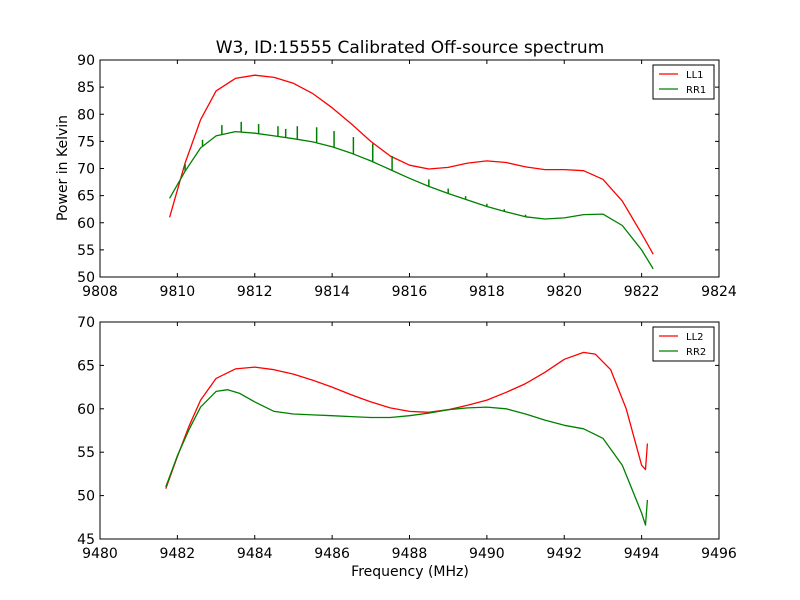 The height and width of the screenshot is (600, 800). What do you see at coordinates (719, 554) in the screenshot?
I see `x-tick-label: 9496` at bounding box center [719, 554].